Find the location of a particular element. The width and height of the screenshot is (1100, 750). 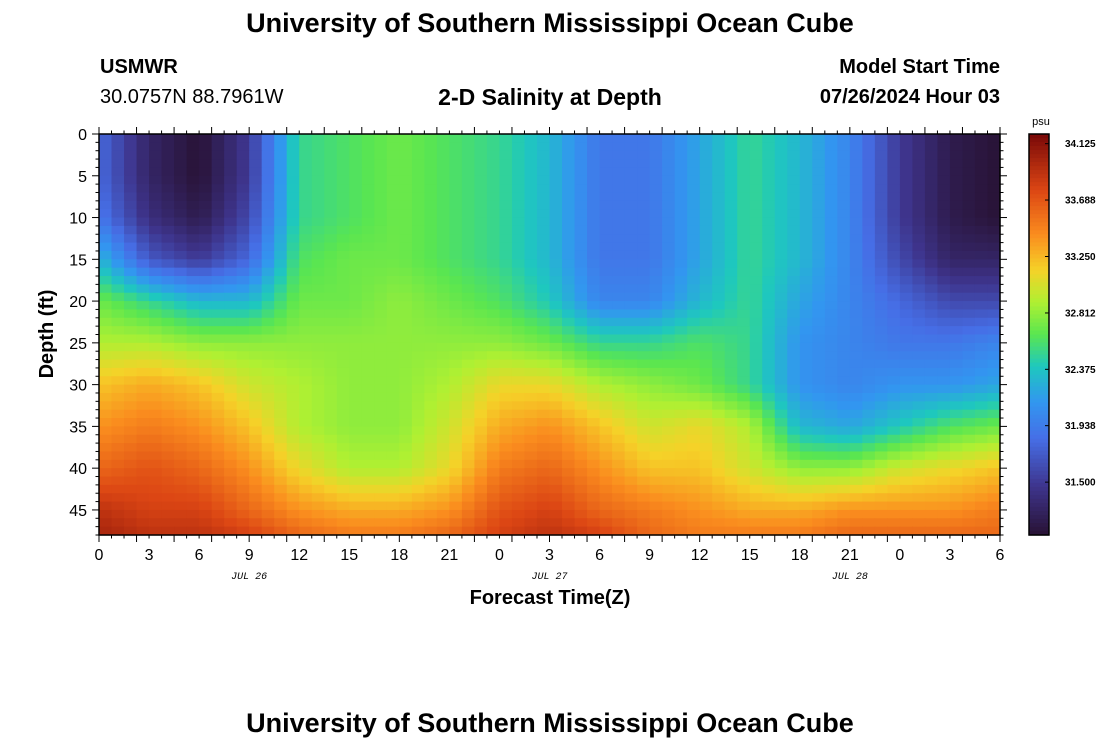

y-tick-label: 10 is located at coordinates (78, 219).